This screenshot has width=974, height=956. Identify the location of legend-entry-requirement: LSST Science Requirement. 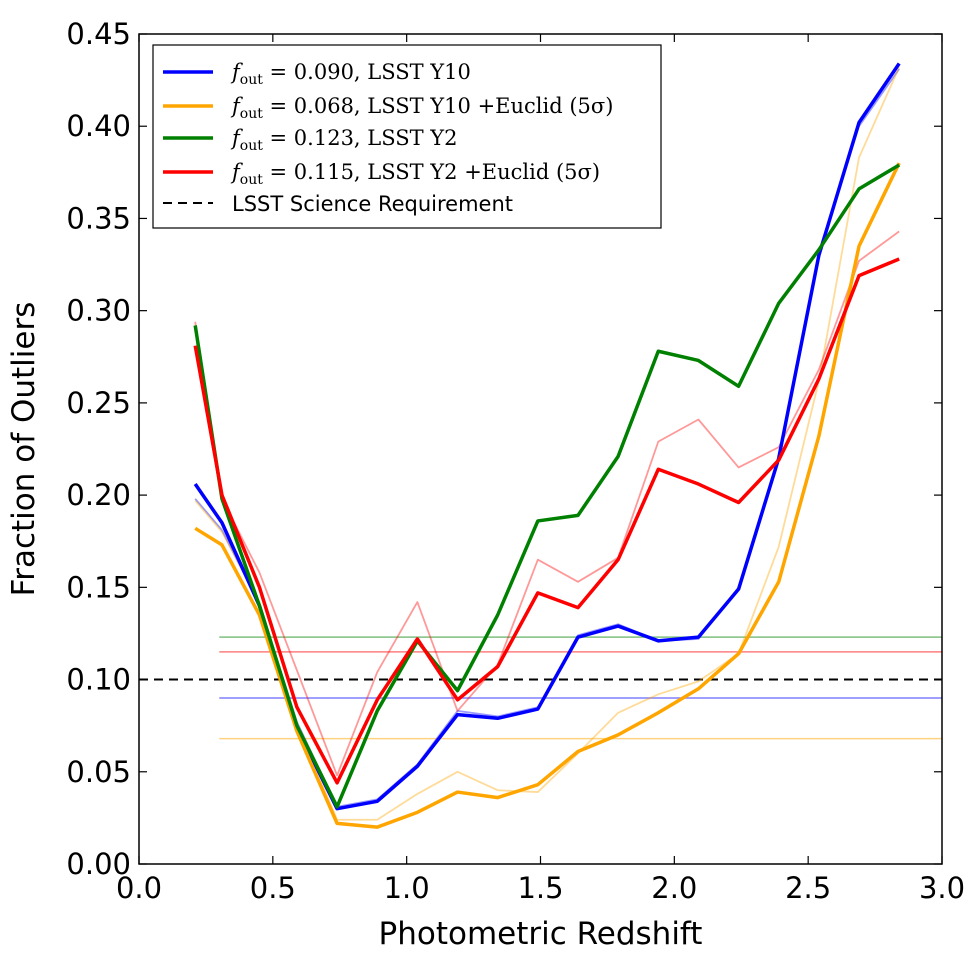
(372, 204).